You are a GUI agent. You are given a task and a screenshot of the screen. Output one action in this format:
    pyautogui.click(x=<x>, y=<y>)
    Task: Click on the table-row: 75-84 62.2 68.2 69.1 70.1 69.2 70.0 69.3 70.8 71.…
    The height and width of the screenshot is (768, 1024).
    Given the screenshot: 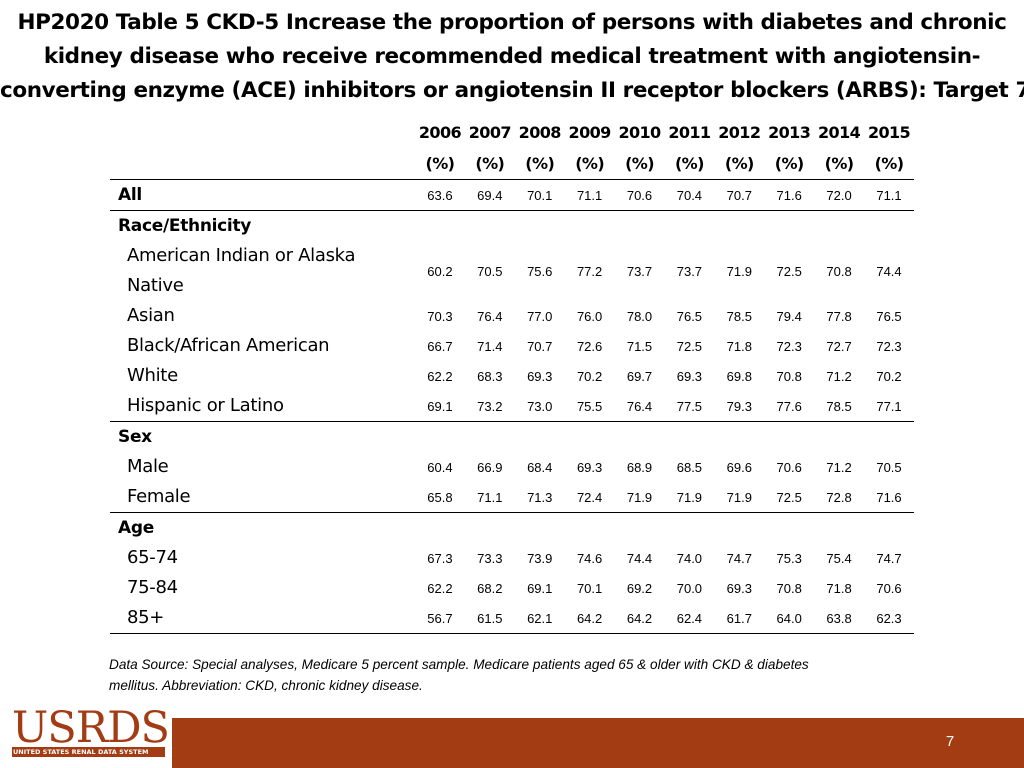 What is the action you would take?
    pyautogui.click(x=512, y=588)
    